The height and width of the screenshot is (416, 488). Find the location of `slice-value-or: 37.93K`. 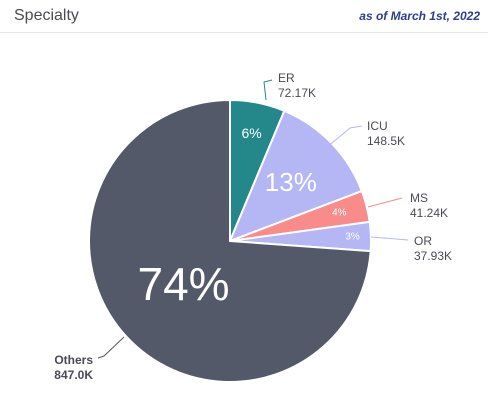

slice-value-or: 37.93K is located at coordinates (433, 256).